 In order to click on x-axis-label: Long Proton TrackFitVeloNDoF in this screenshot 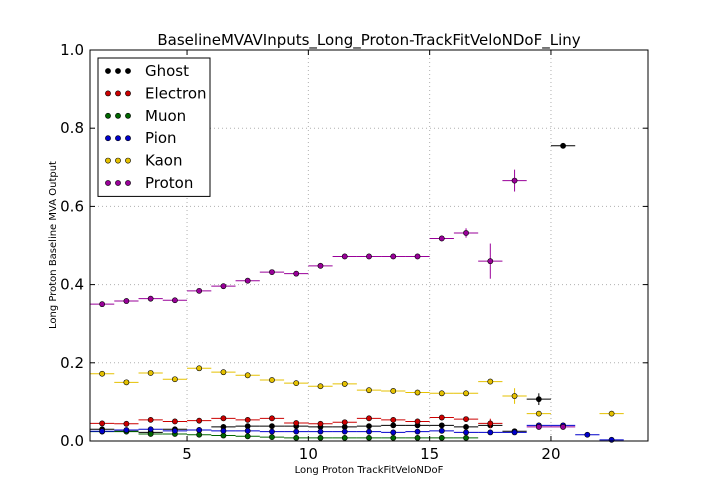, I will do `click(369, 470)`.